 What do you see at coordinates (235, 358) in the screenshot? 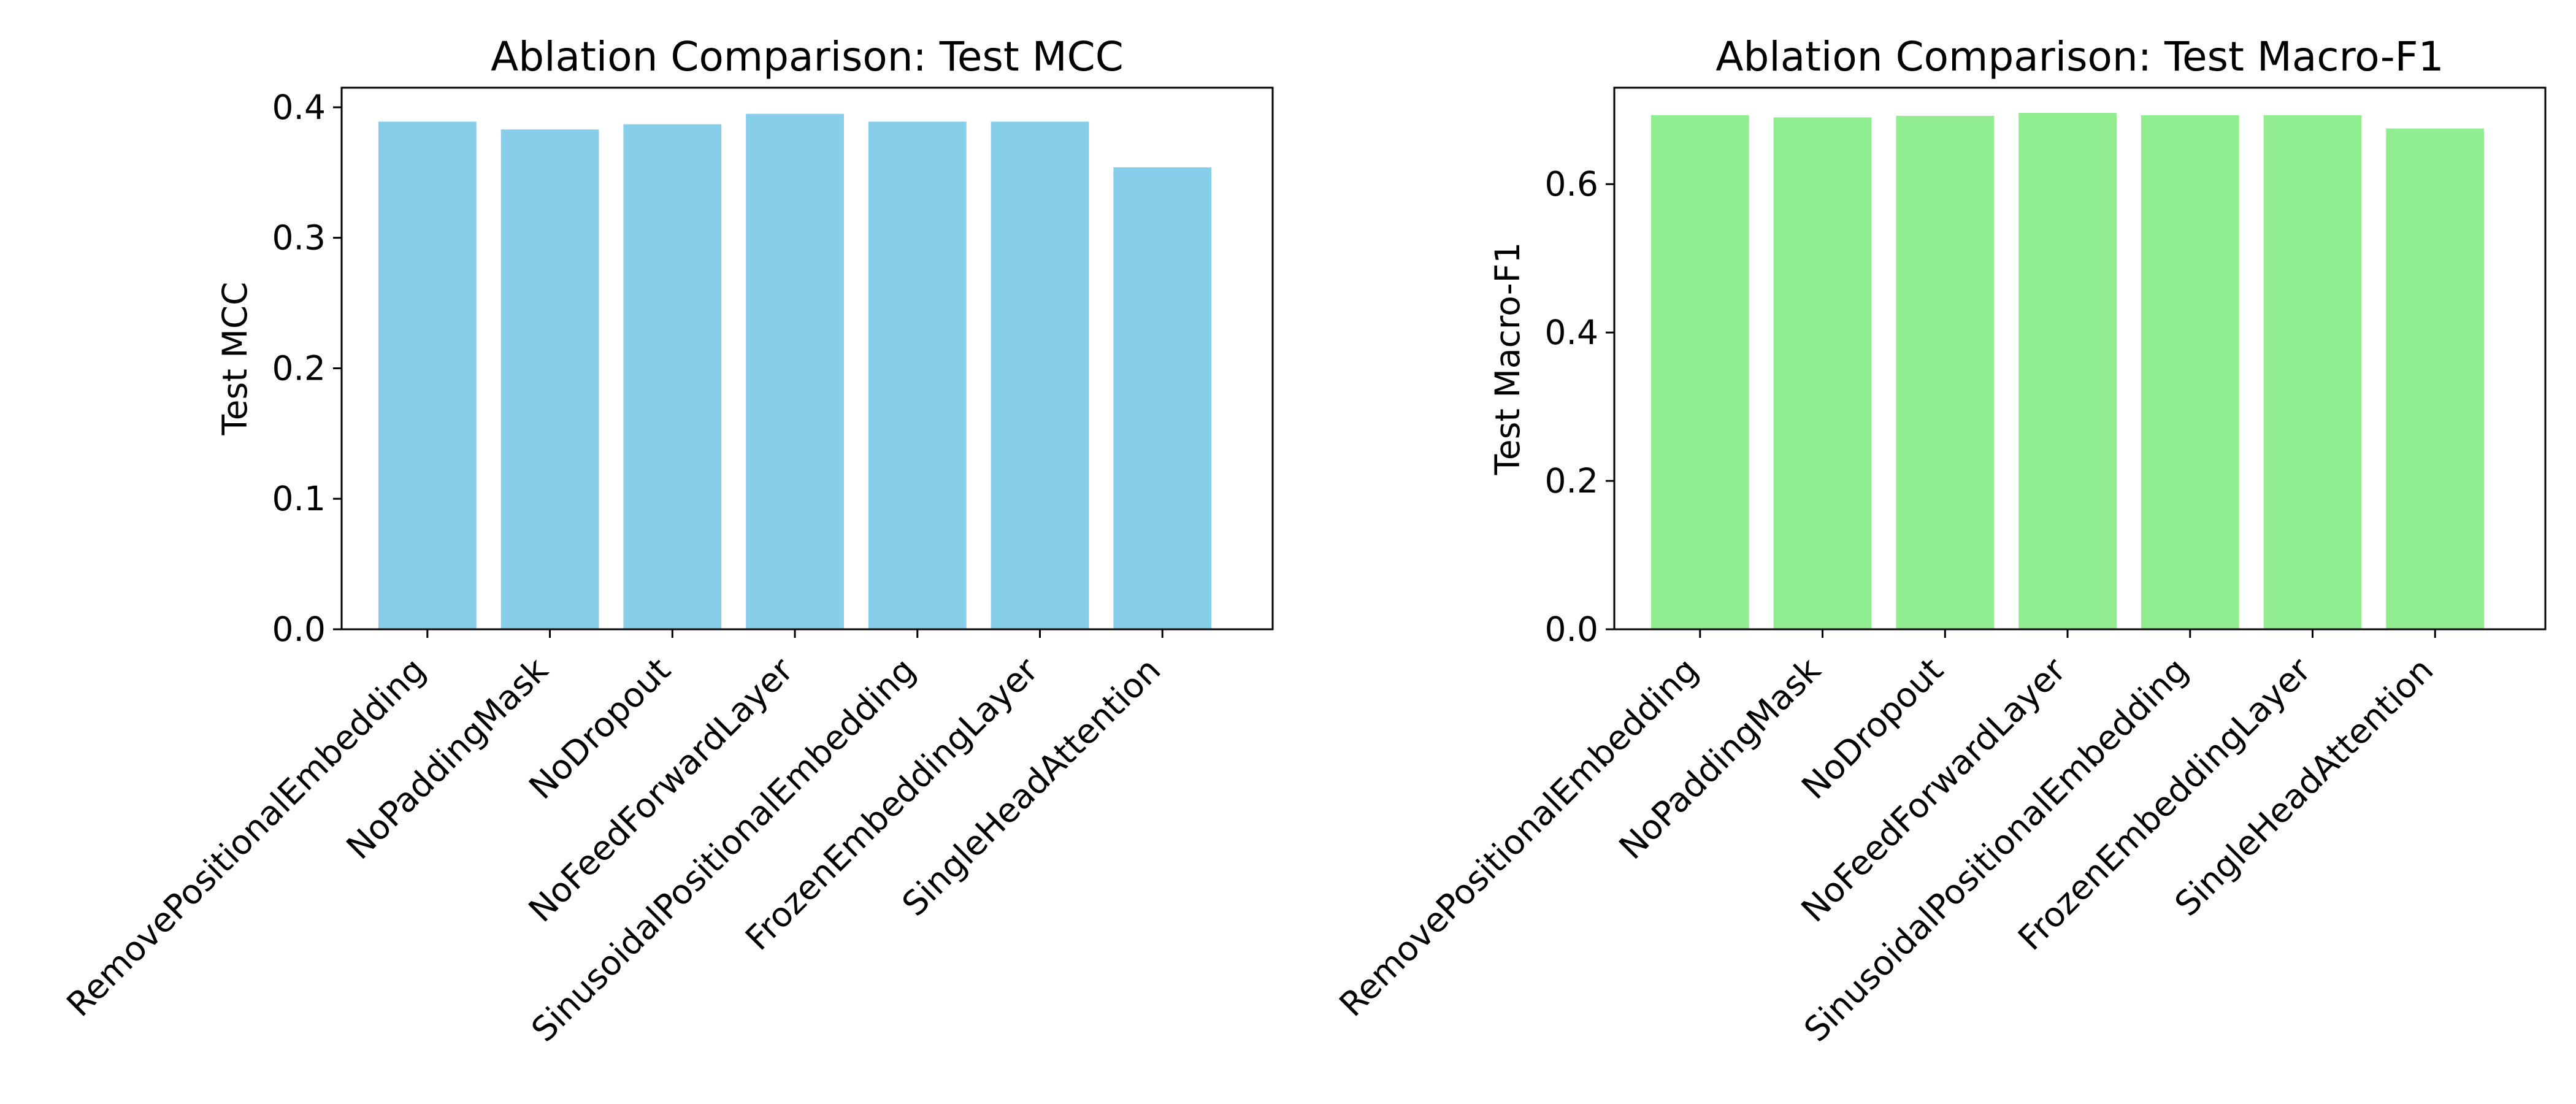
I see `y-axis-label: Test MCC` at bounding box center [235, 358].